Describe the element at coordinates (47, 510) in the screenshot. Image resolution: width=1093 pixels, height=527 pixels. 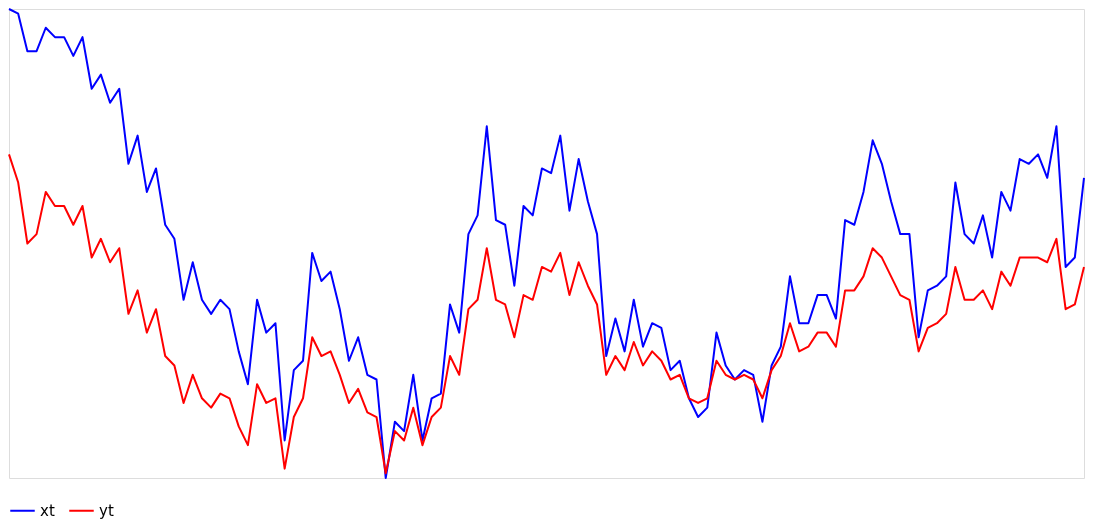
I see `legend-label: xt` at that location.